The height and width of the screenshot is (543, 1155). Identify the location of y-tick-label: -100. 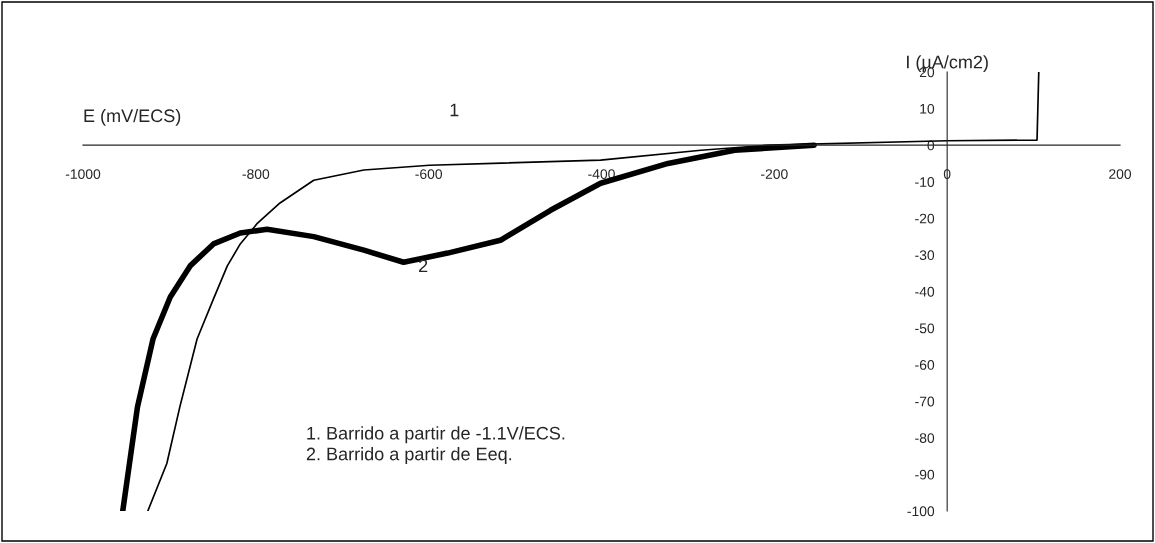
(921, 511).